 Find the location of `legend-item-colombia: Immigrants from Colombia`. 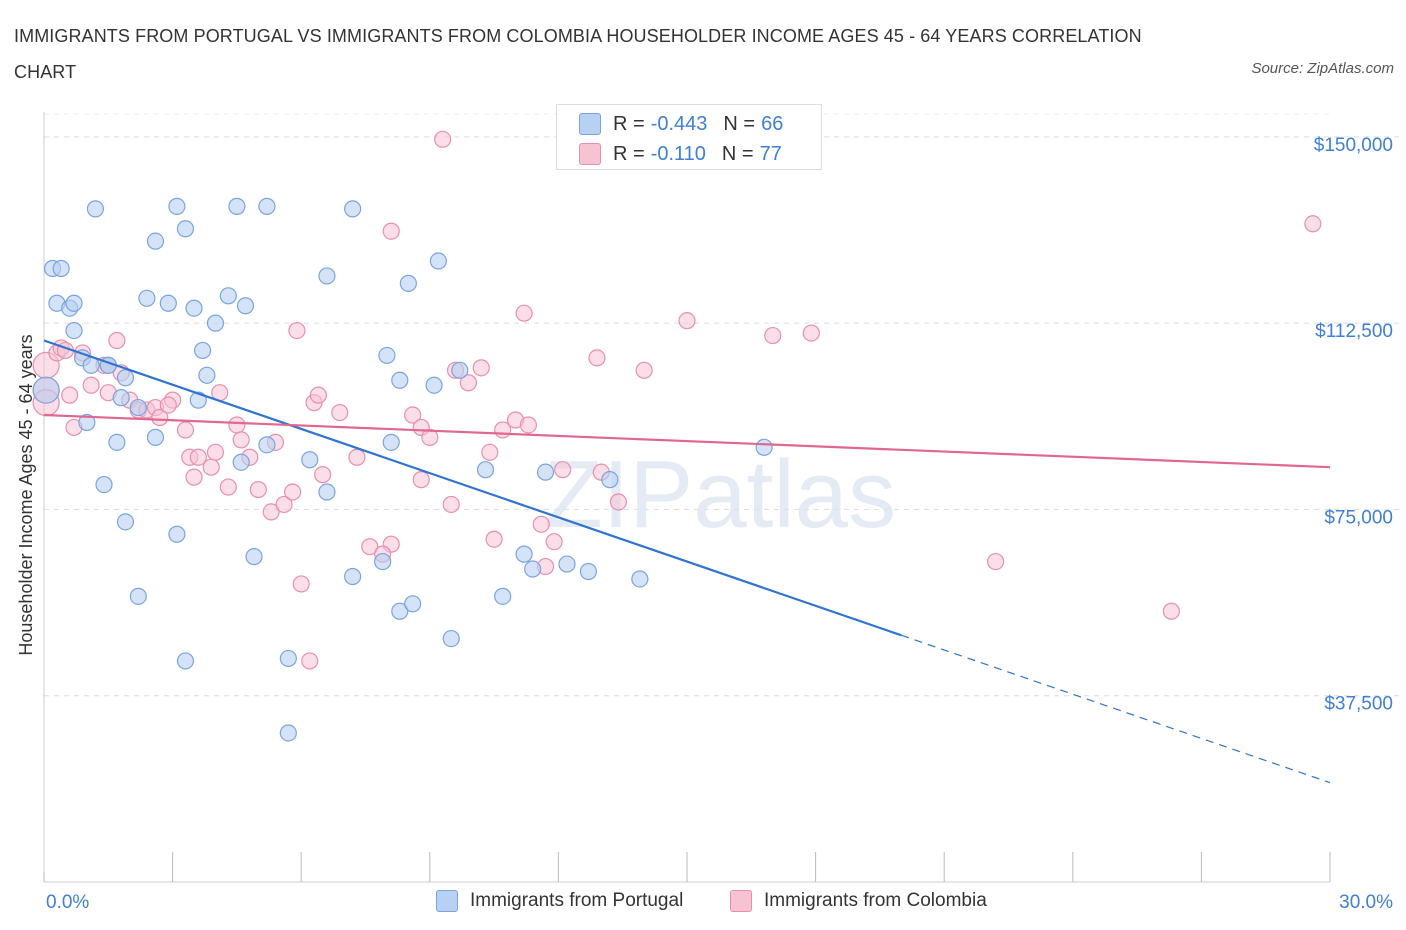

legend-item-colombia: Immigrants from Colombia is located at coordinates (858, 901).